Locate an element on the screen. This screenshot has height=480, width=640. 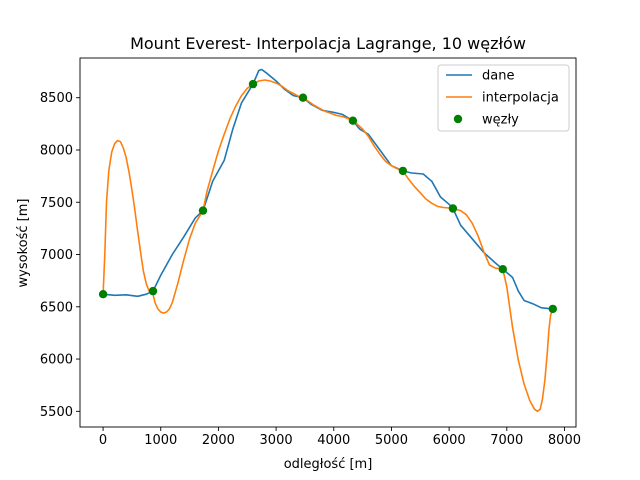
legend-label: węzły is located at coordinates (500, 120).